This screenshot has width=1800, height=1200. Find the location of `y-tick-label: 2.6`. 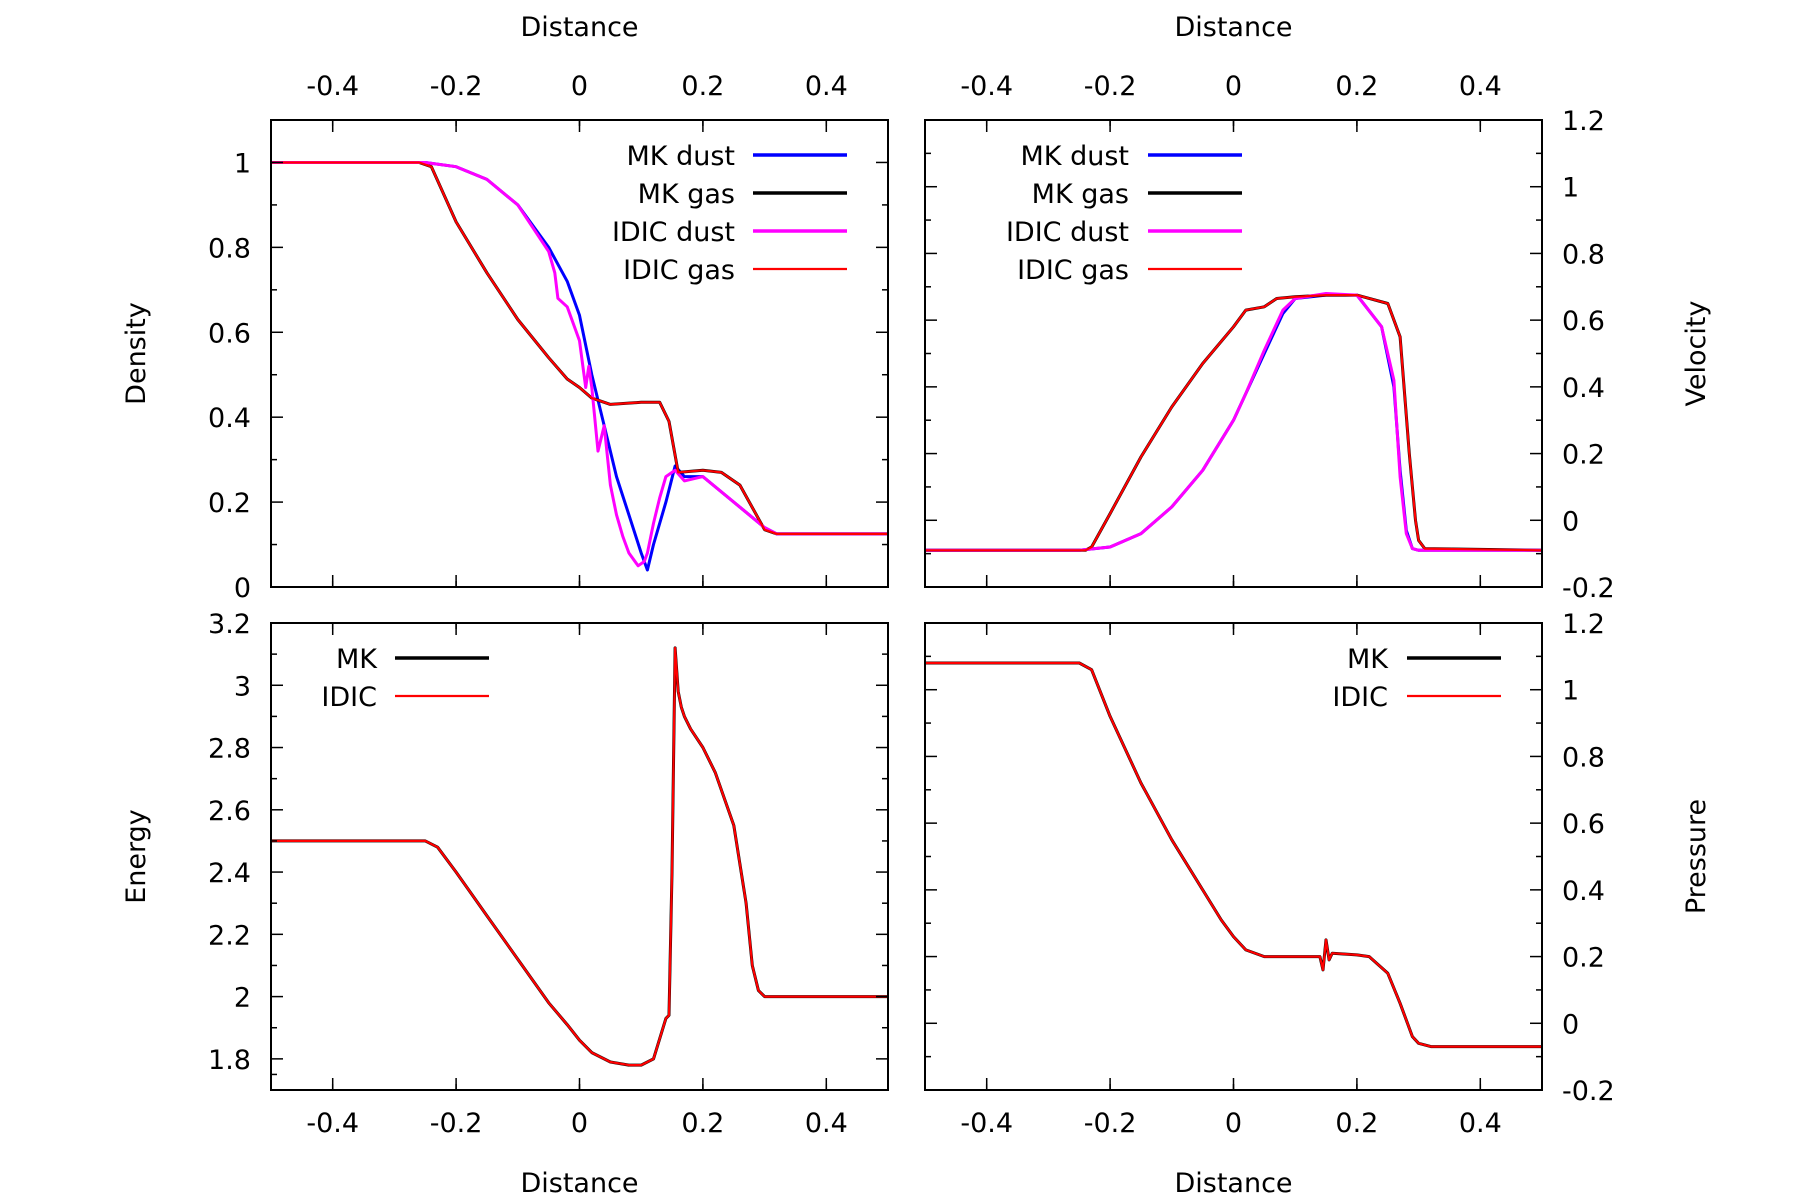

y-tick-label: 2.6 is located at coordinates (229, 811).